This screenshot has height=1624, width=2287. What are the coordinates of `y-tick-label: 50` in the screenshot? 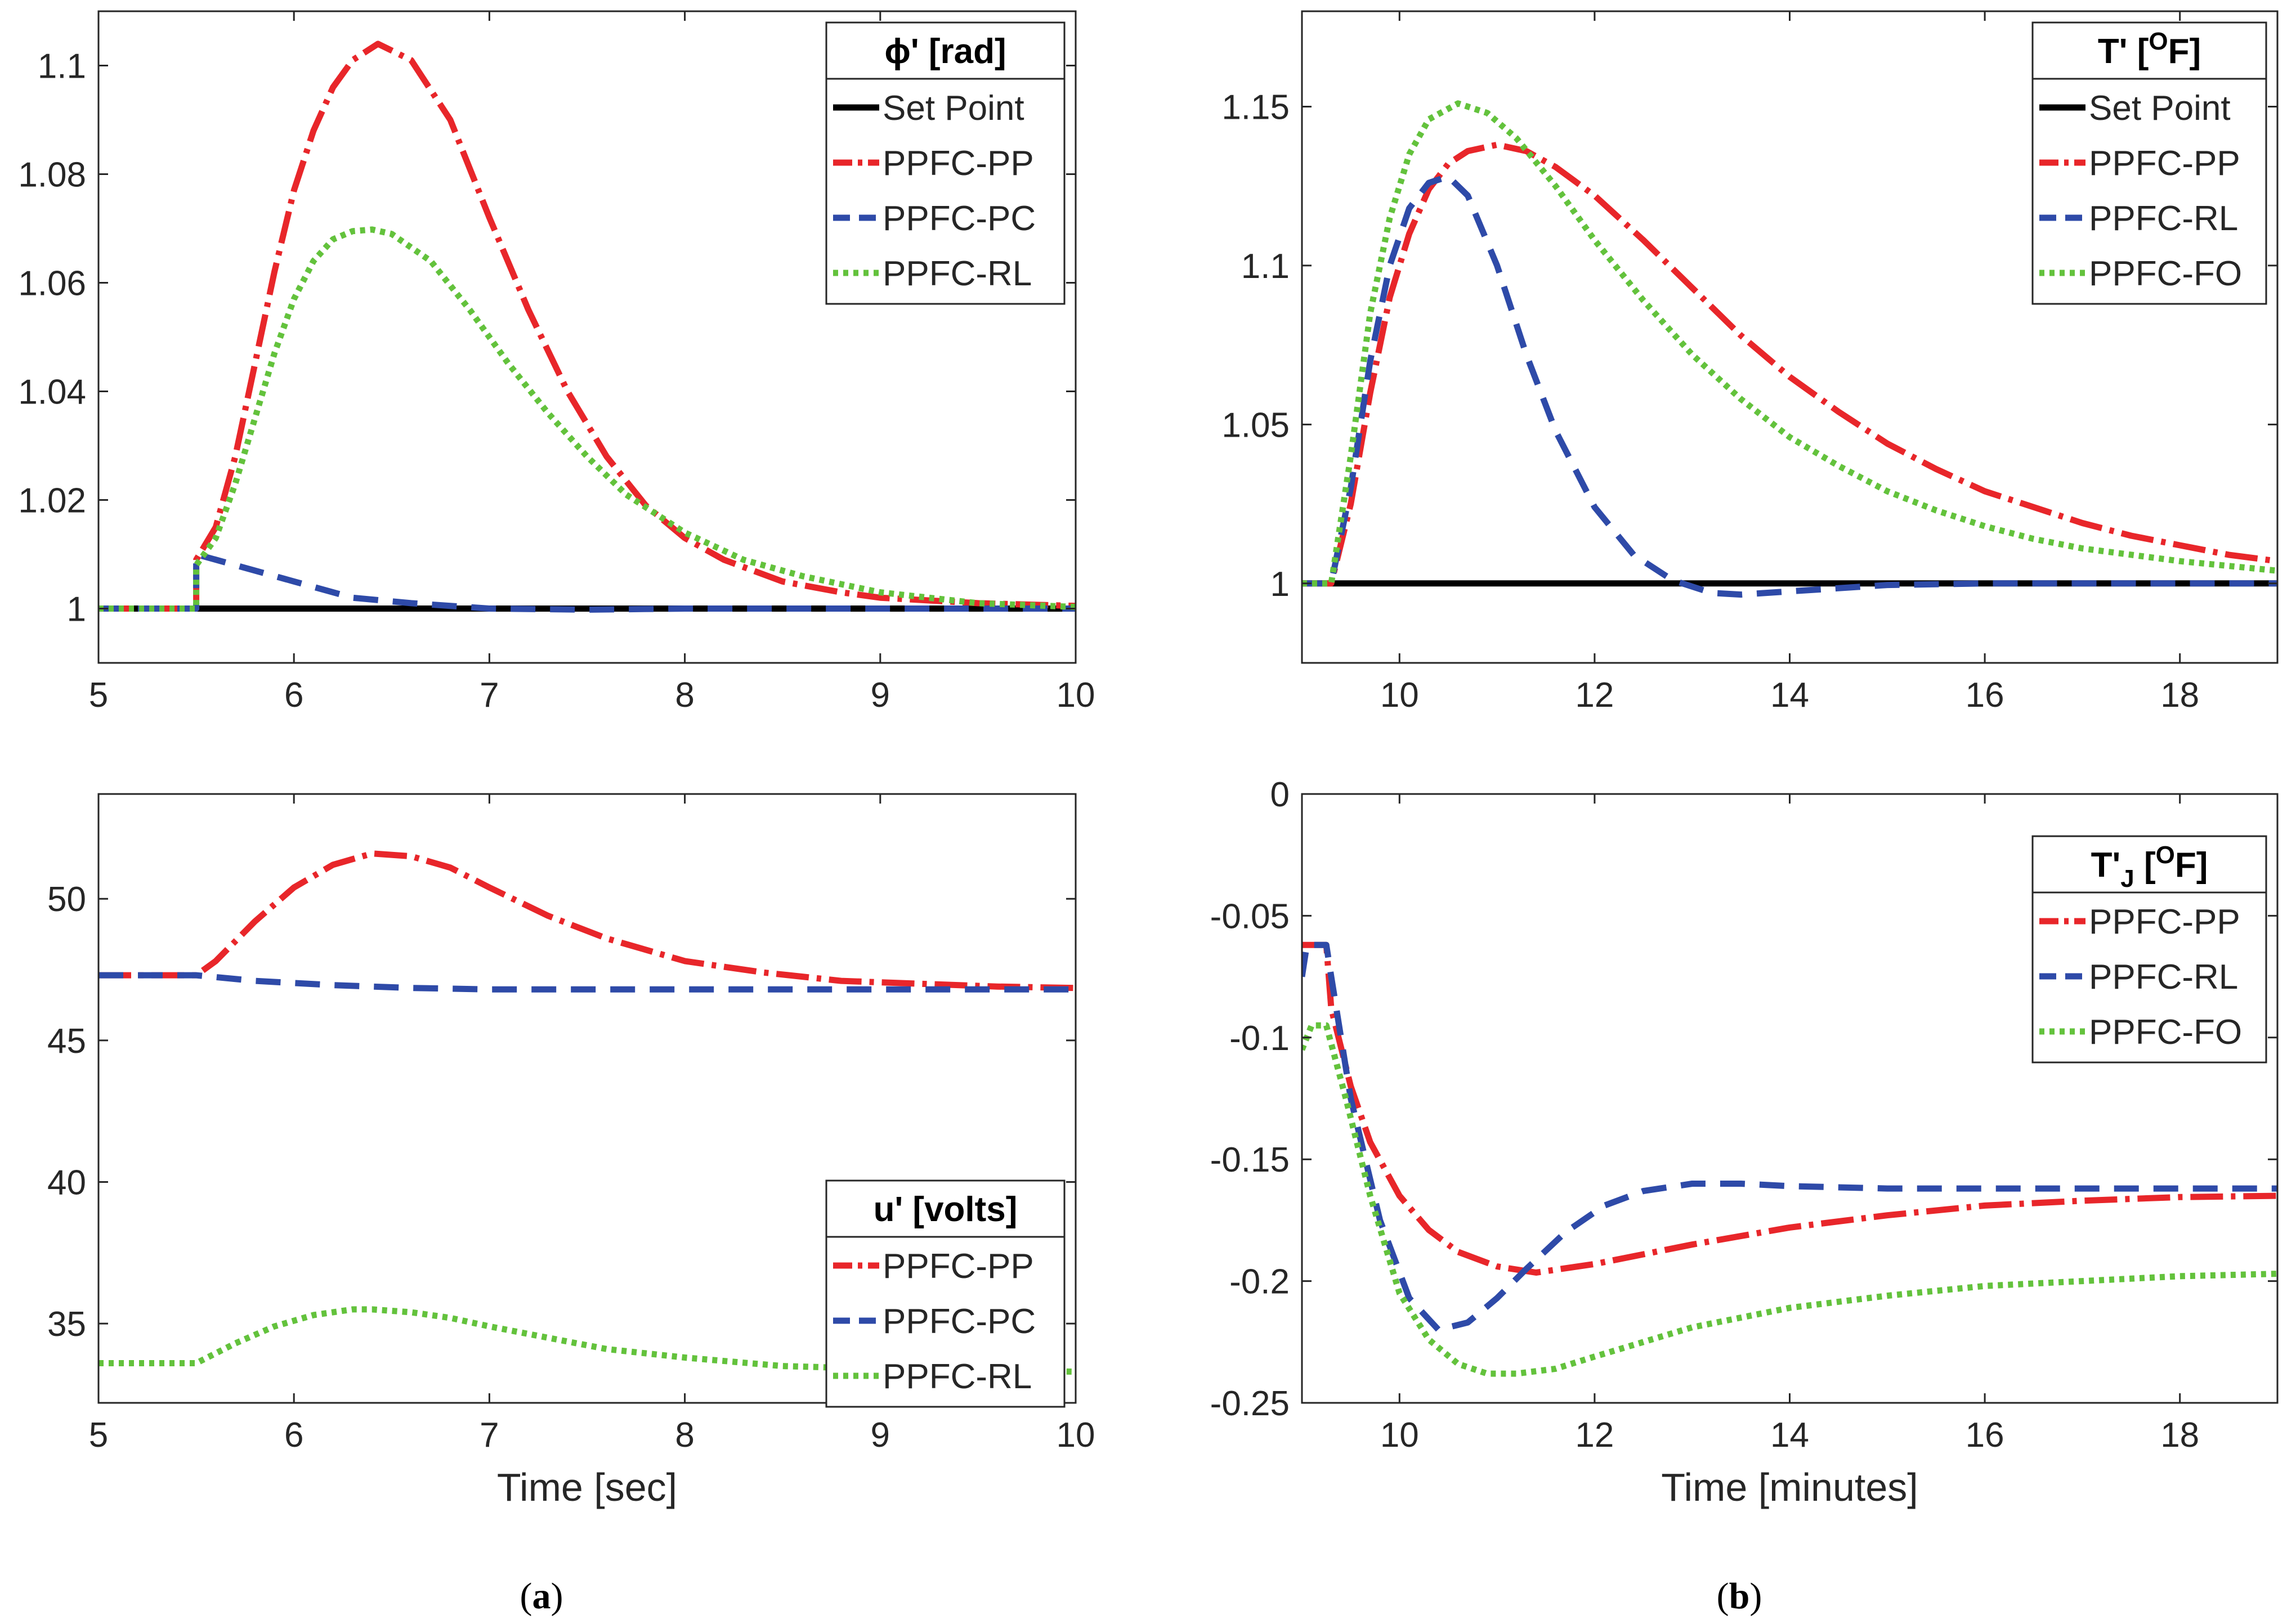 It's located at (66, 899).